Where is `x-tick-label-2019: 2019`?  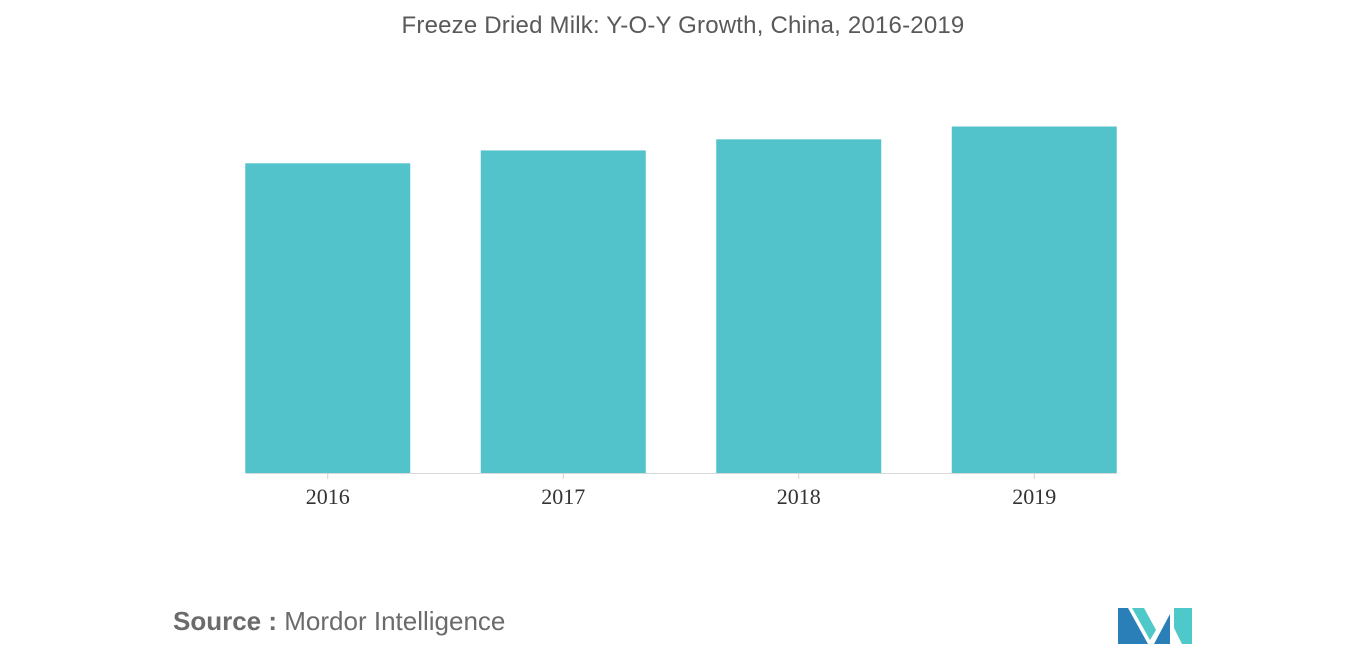
x-tick-label-2019: 2019 is located at coordinates (1034, 496).